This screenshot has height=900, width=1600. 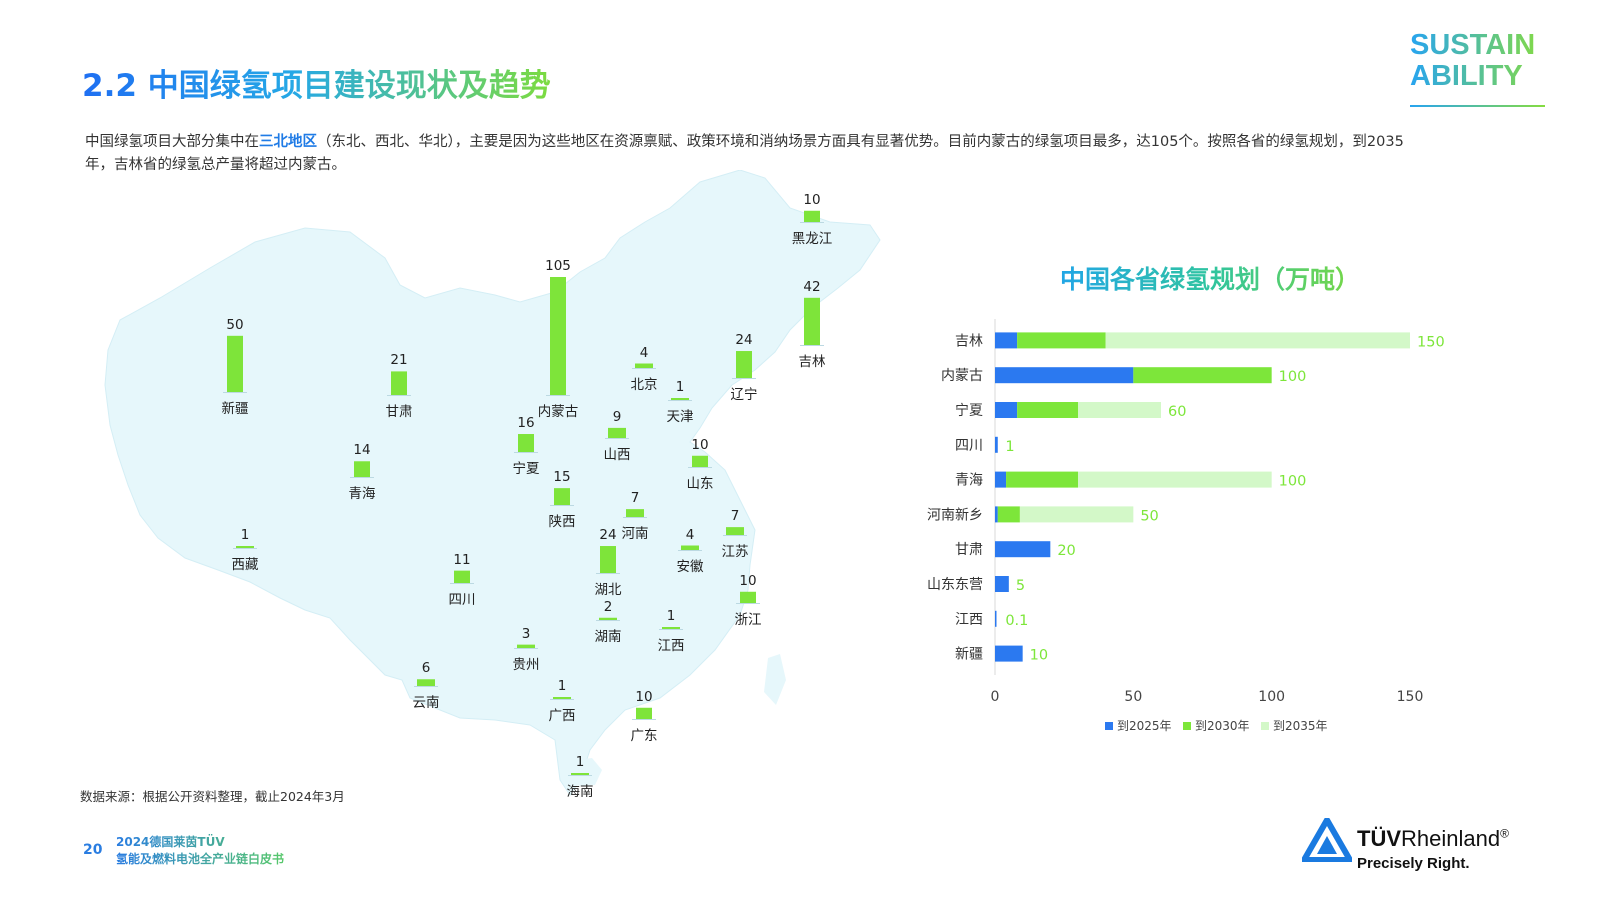 What do you see at coordinates (1066, 551) in the screenshot?
I see `data-value-label: 20` at bounding box center [1066, 551].